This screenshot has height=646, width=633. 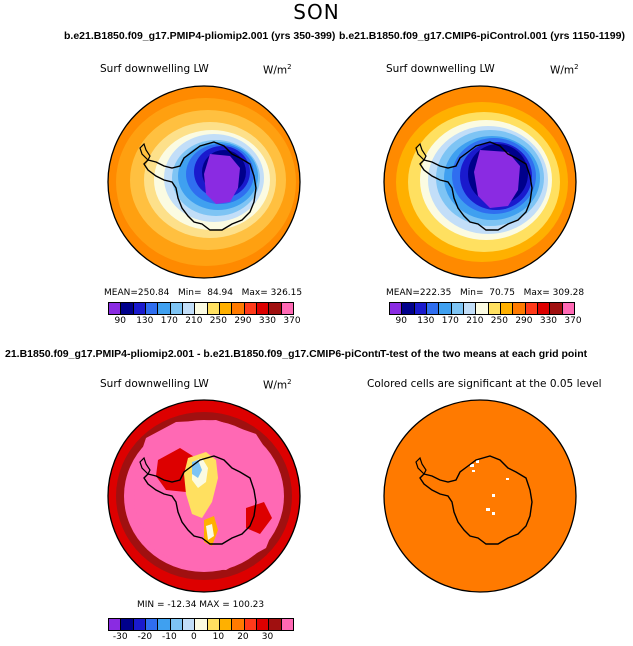 What do you see at coordinates (145, 637) in the screenshot?
I see `colorbar-tick-label: -20` at bounding box center [145, 637].